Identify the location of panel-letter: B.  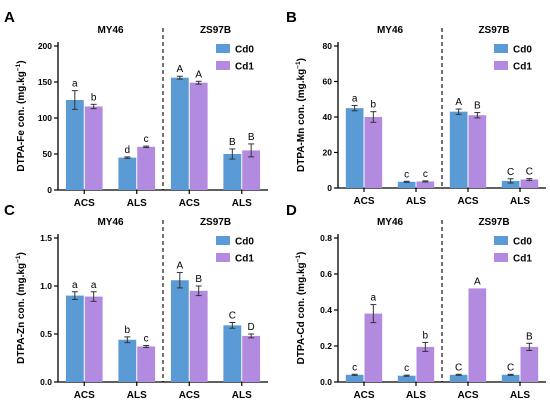
(291, 17).